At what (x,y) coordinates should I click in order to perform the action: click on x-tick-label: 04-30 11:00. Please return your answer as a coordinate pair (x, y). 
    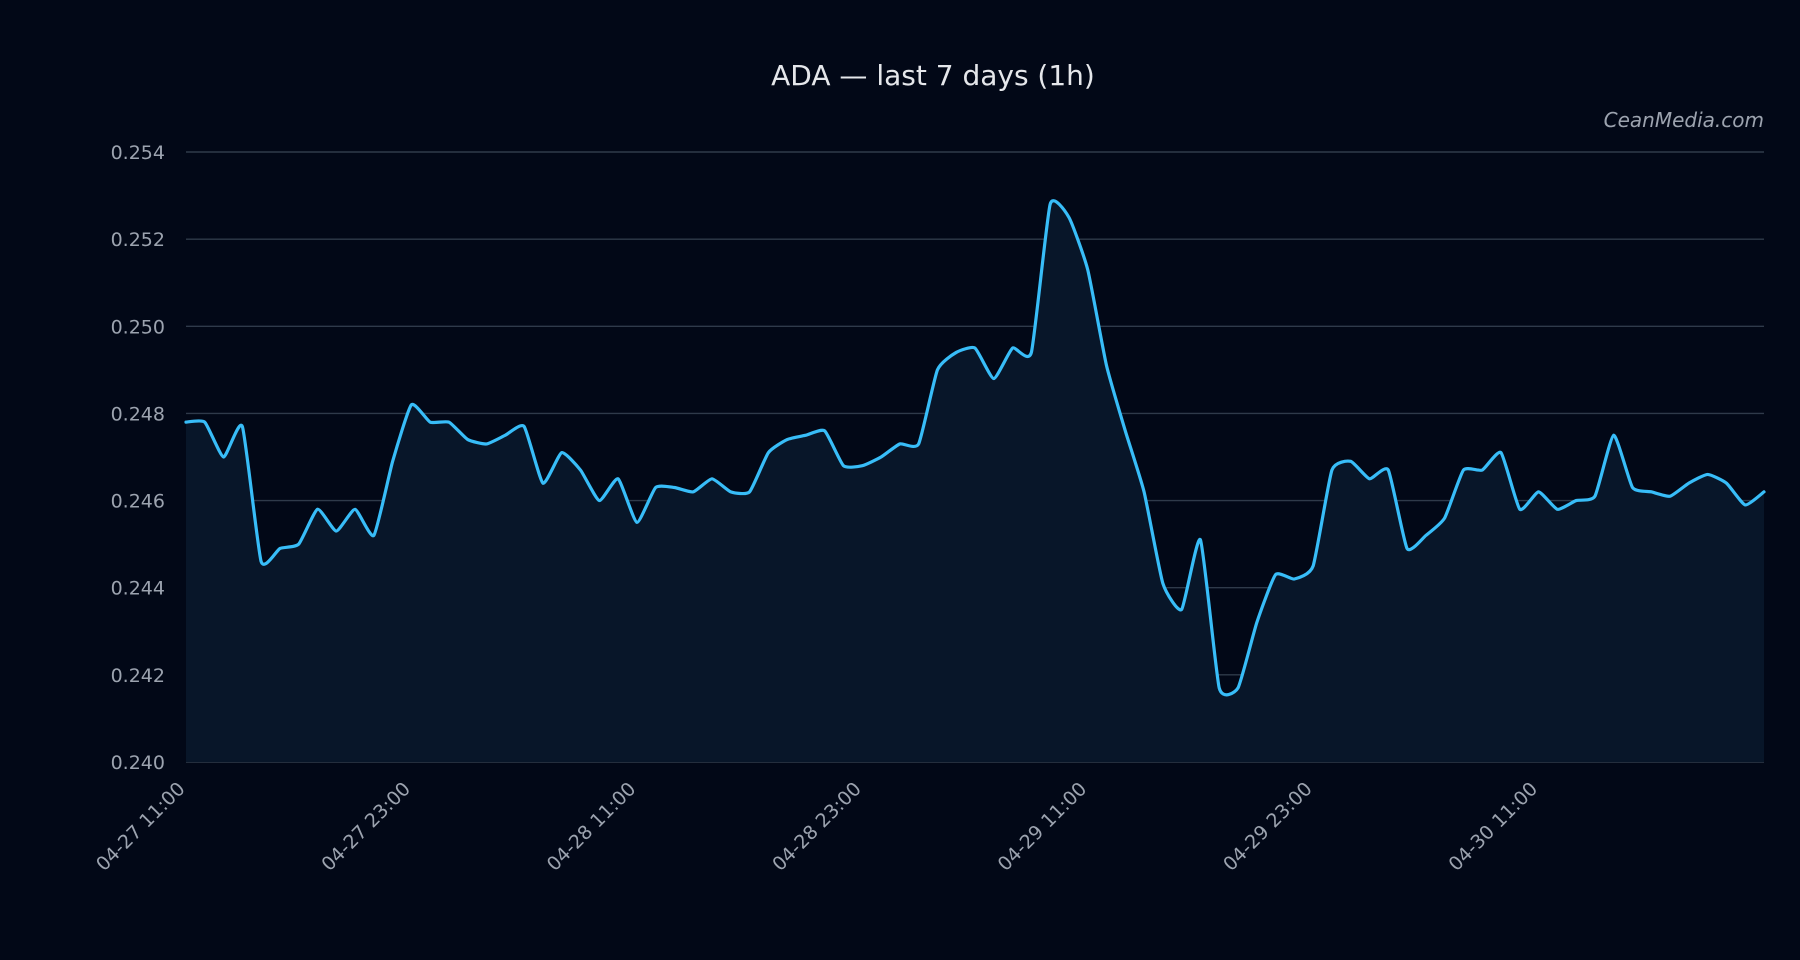
    Looking at the image, I should click on (1494, 827).